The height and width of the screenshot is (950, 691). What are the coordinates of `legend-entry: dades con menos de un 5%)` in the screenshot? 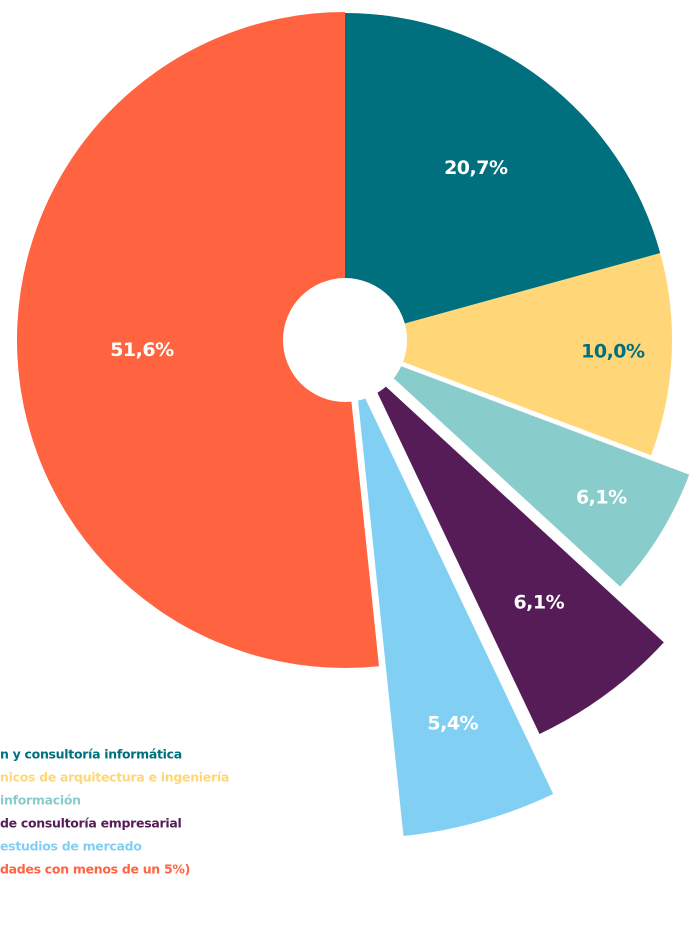 It's located at (95, 869).